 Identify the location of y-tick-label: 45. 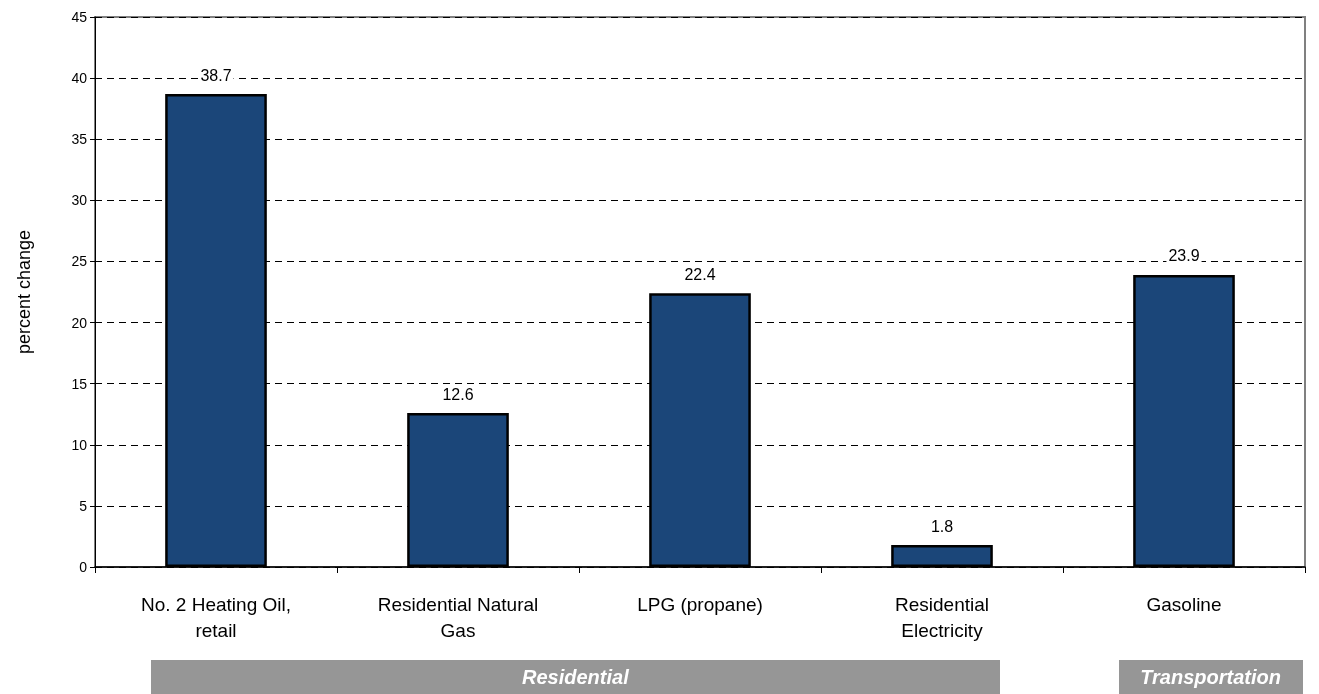
(79, 17).